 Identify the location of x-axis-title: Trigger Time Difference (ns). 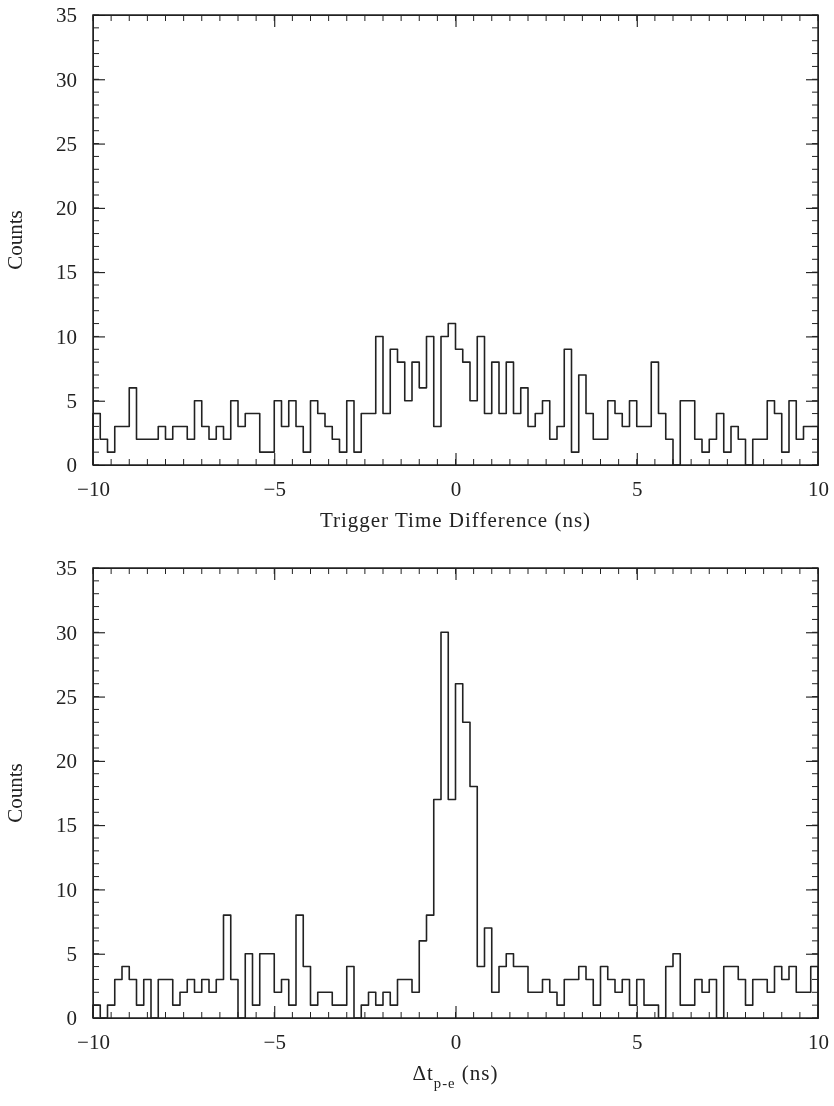
(455, 520).